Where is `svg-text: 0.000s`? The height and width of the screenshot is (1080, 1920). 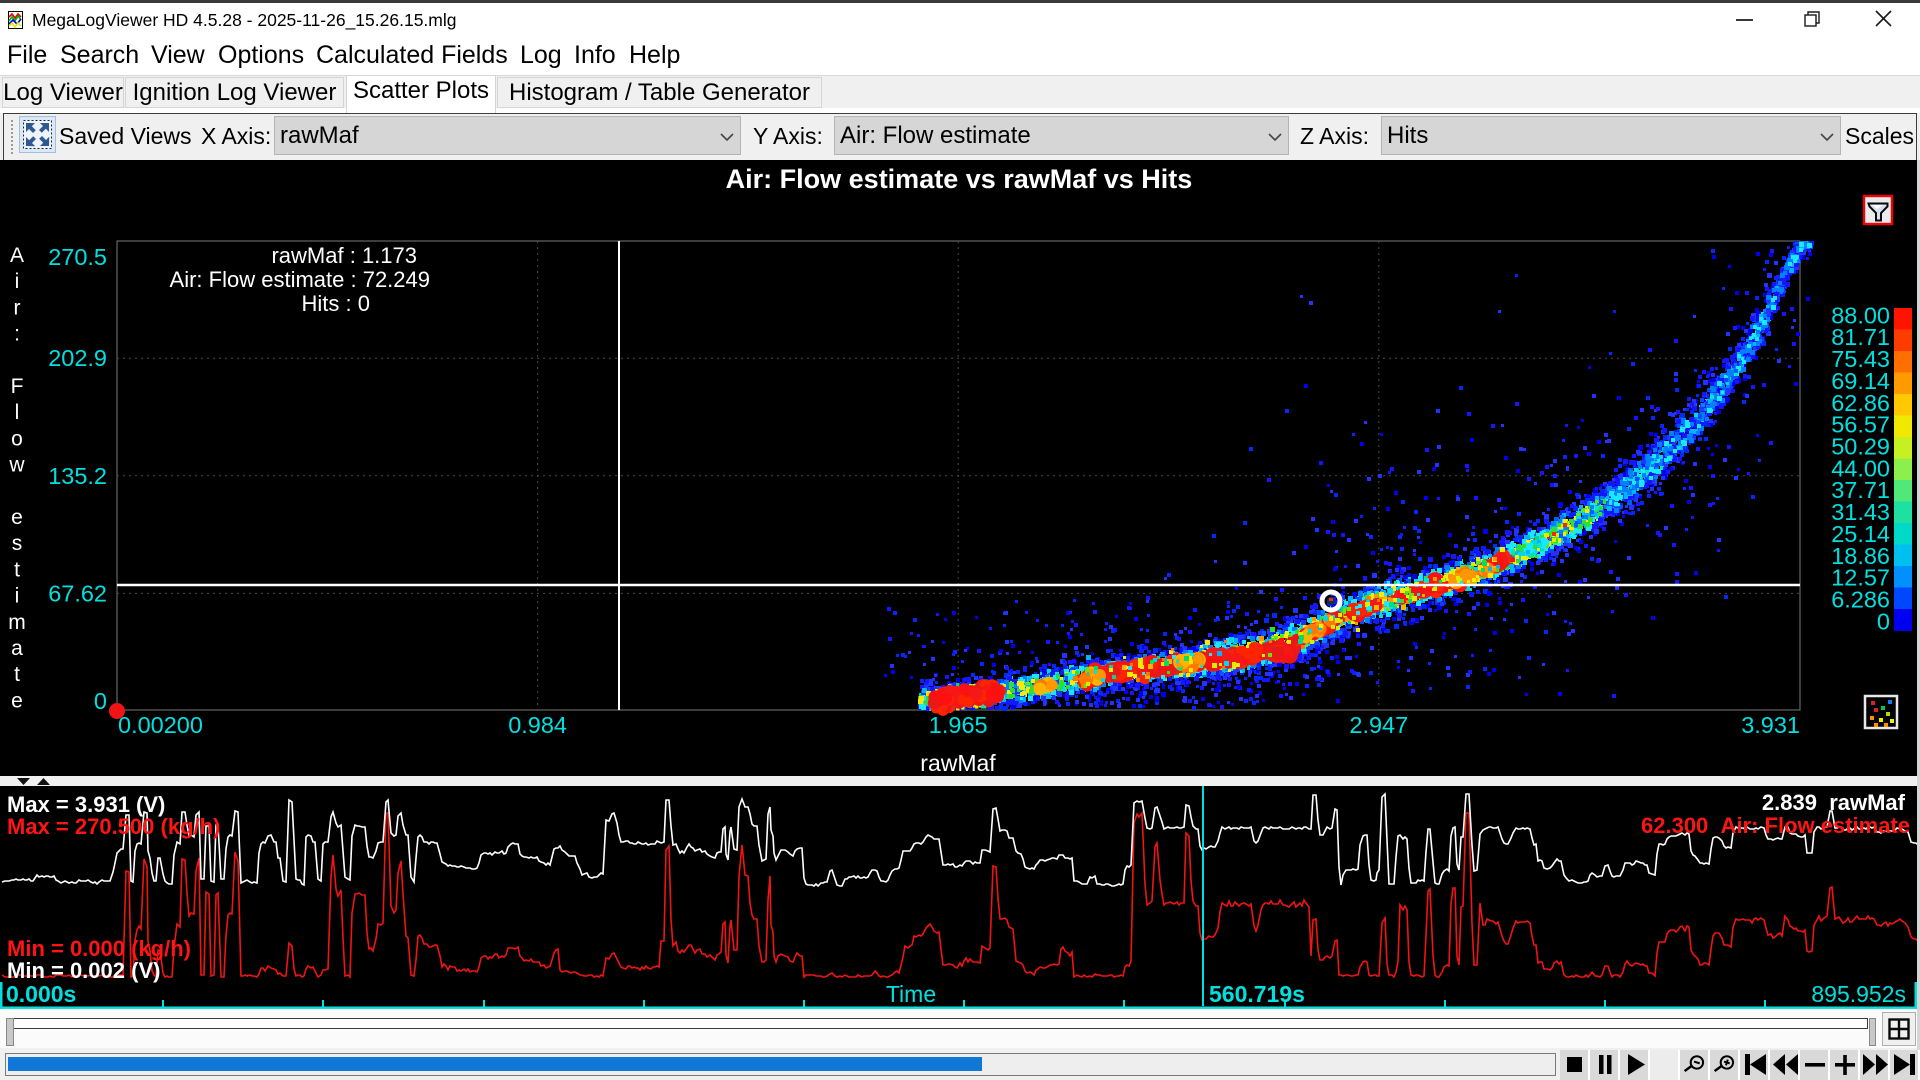
svg-text: 0.000s is located at coordinates (41, 994).